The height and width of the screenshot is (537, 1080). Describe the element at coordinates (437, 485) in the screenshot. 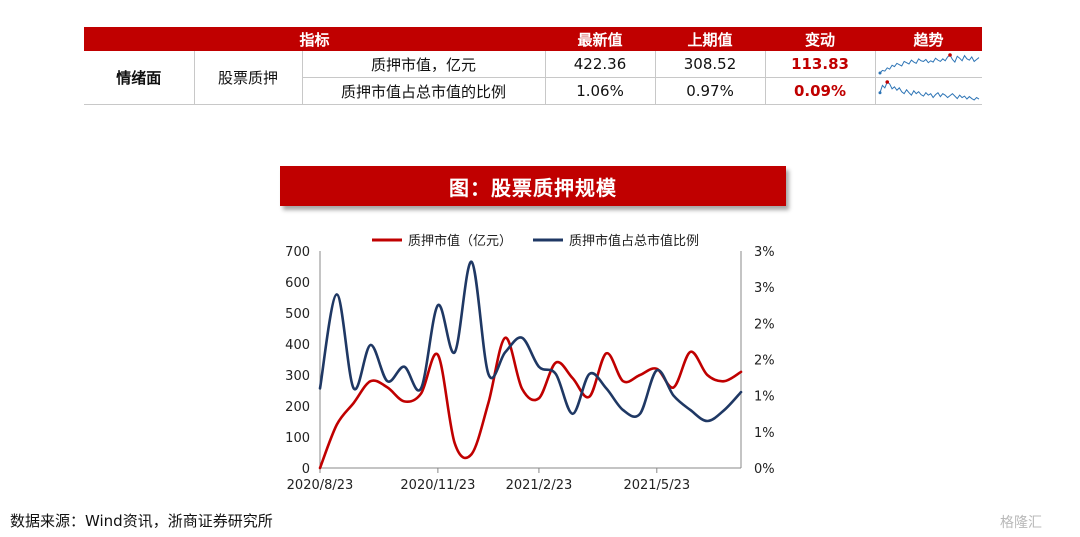

I see `x-tick-label: 2020/11/23` at that location.